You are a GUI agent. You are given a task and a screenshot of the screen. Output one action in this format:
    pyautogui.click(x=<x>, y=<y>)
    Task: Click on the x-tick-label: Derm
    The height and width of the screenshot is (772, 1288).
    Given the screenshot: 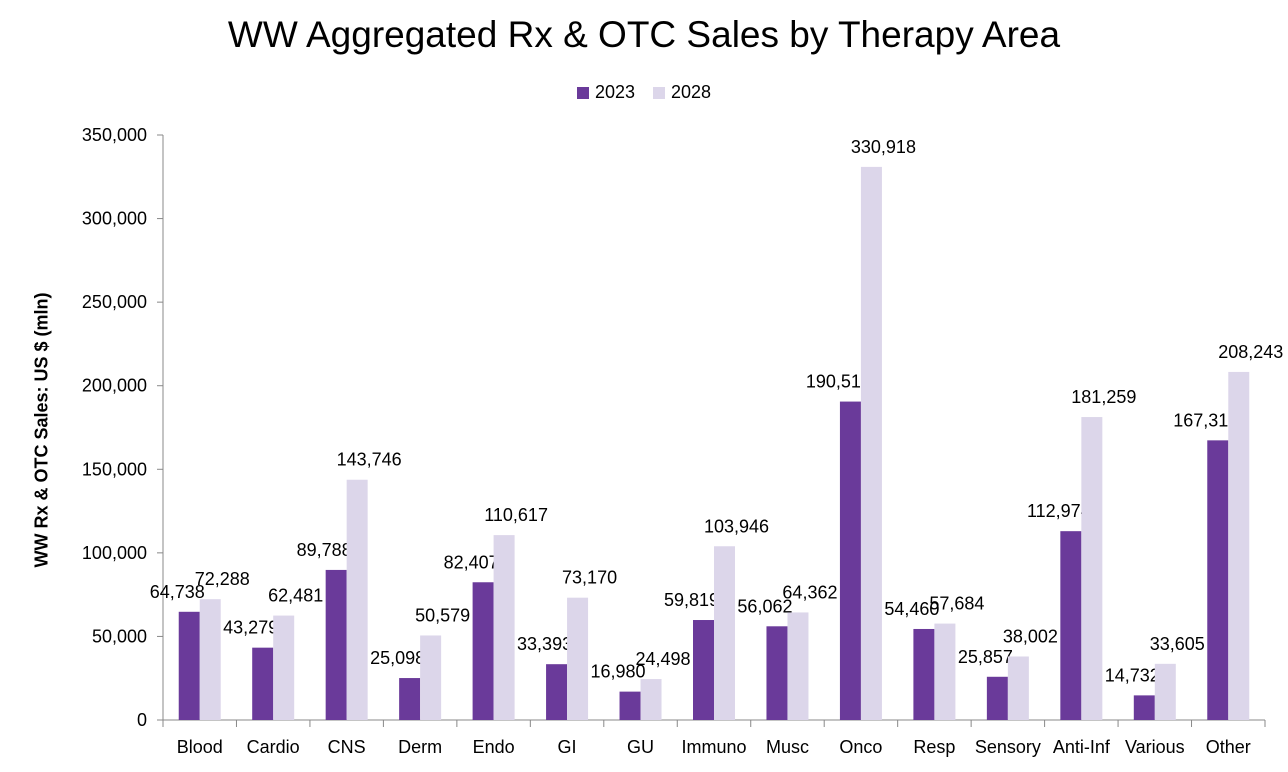 What is the action you would take?
    pyautogui.click(x=420, y=747)
    